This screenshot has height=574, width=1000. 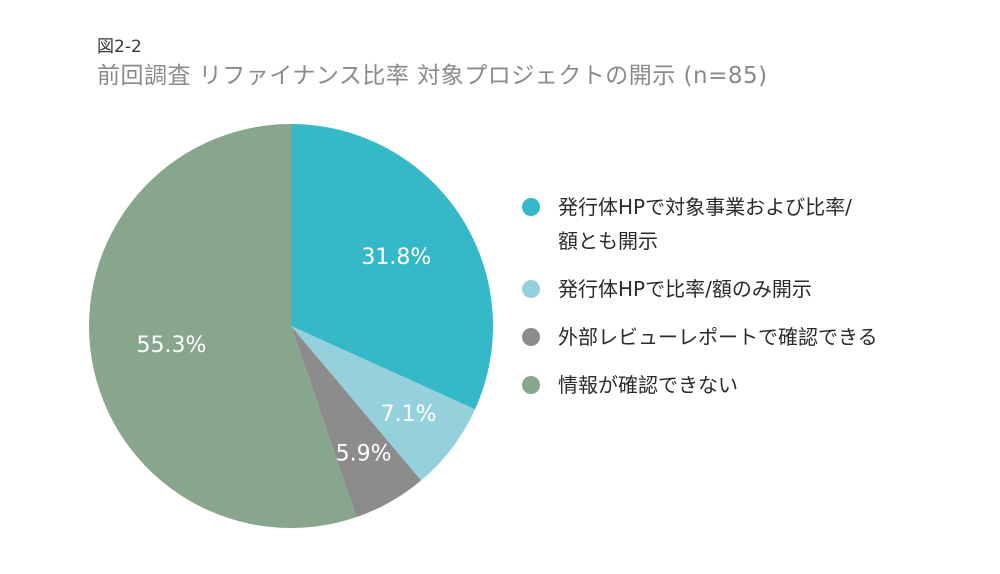 I want to click on legend-item-external-review: 外部レビューレポートで確認できる, so click(x=738, y=337).